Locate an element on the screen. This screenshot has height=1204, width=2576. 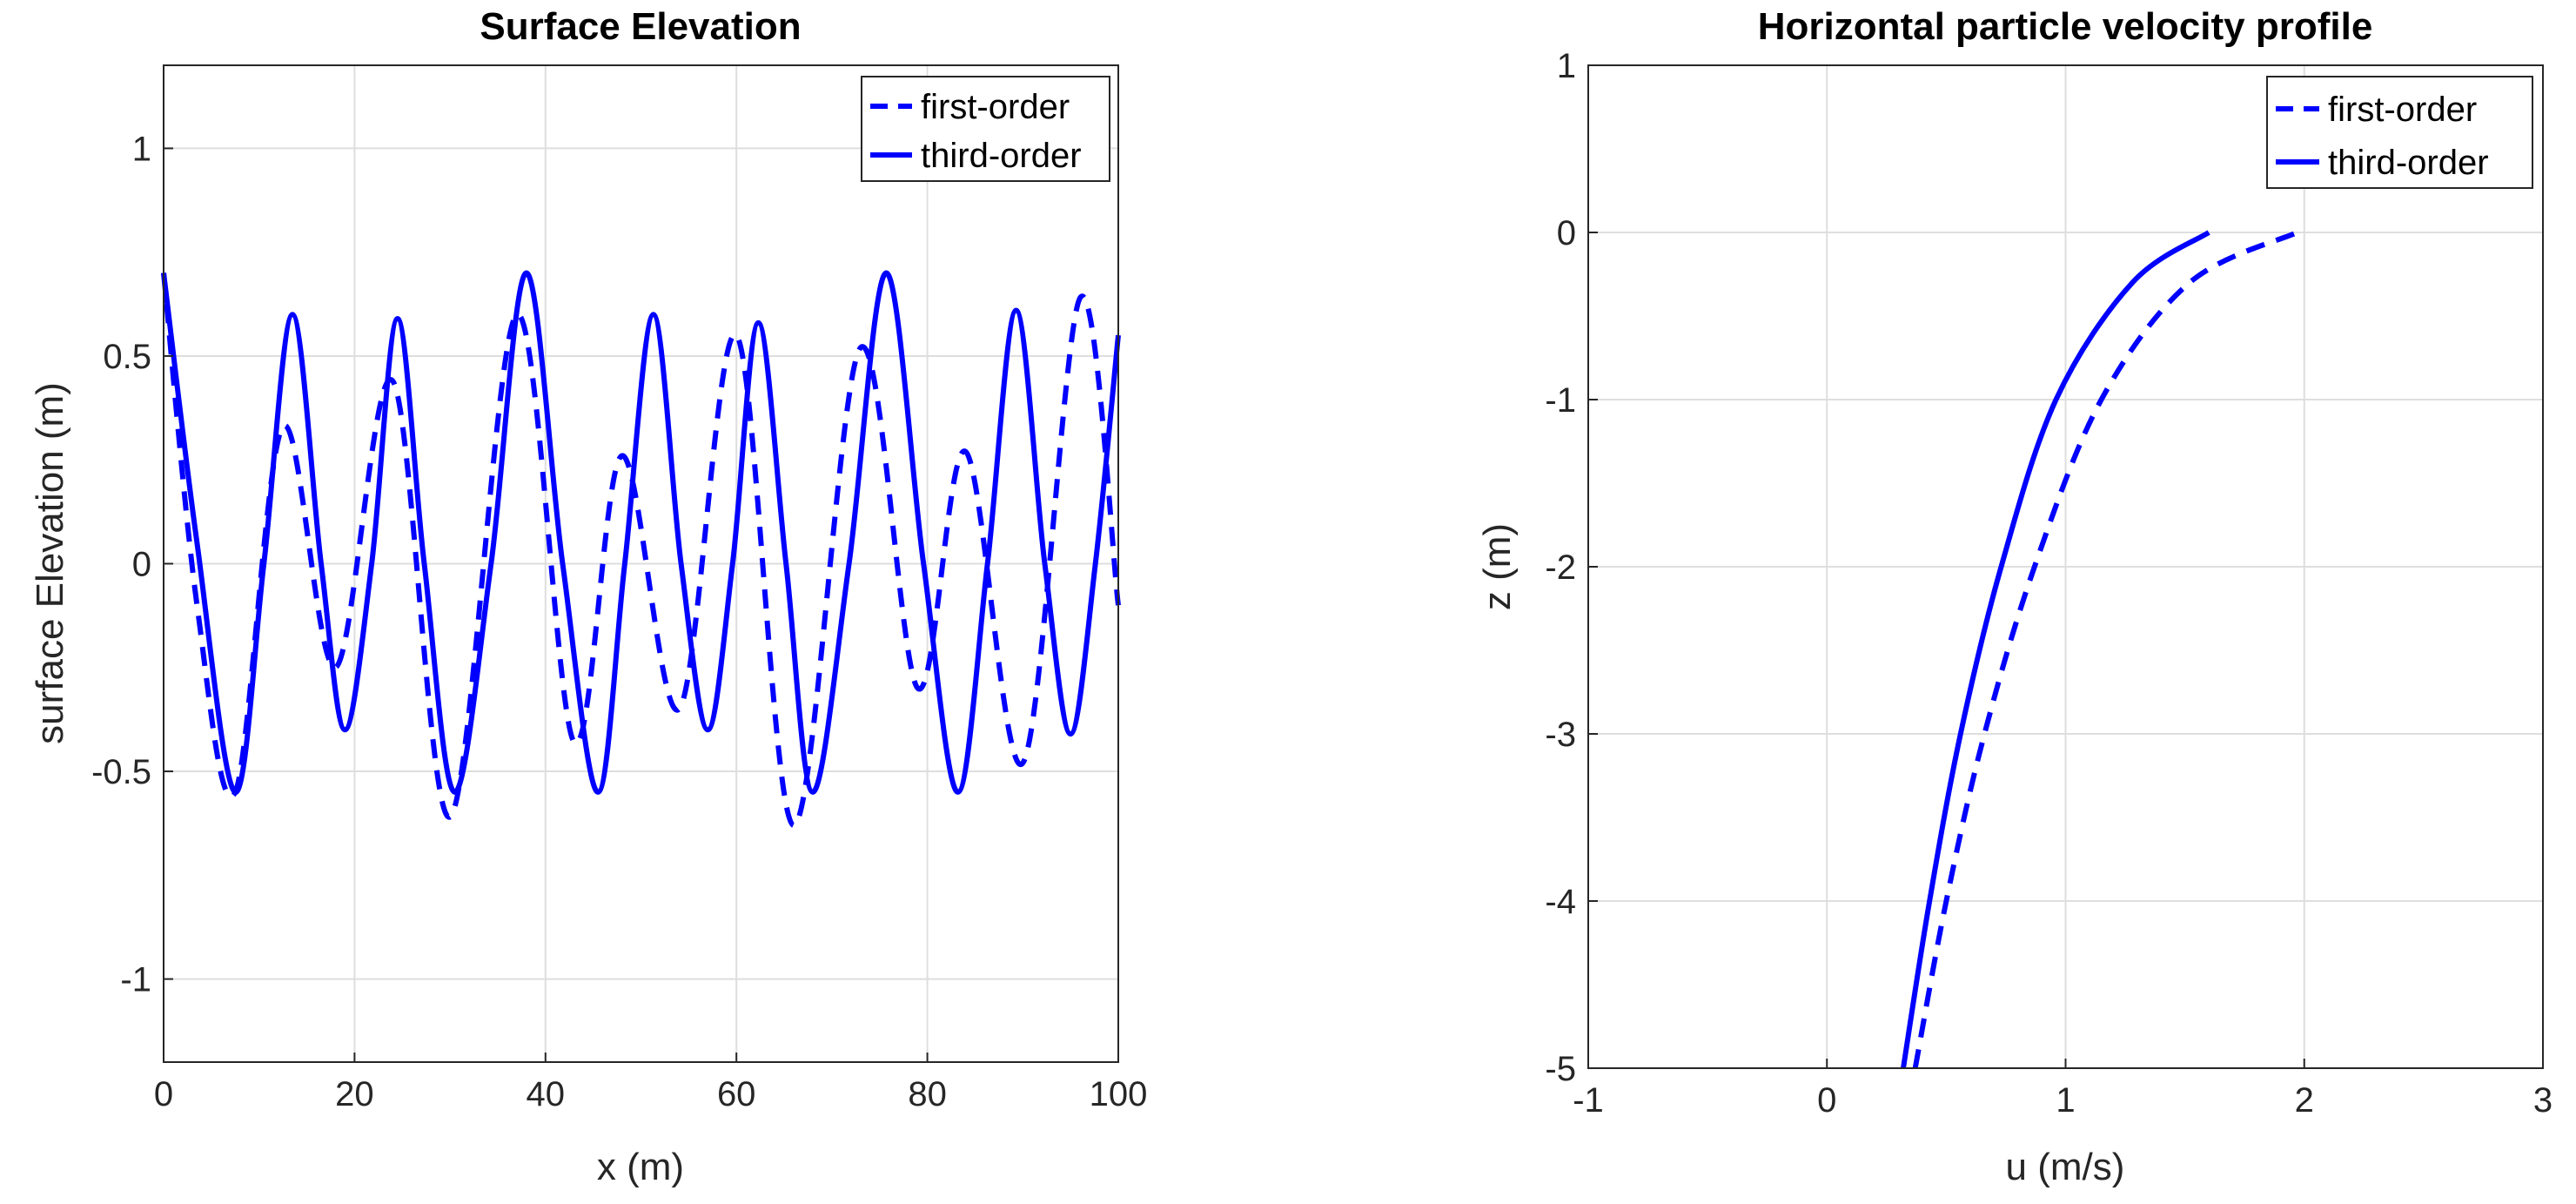
y-tick-label: -5 is located at coordinates (1560, 1069).